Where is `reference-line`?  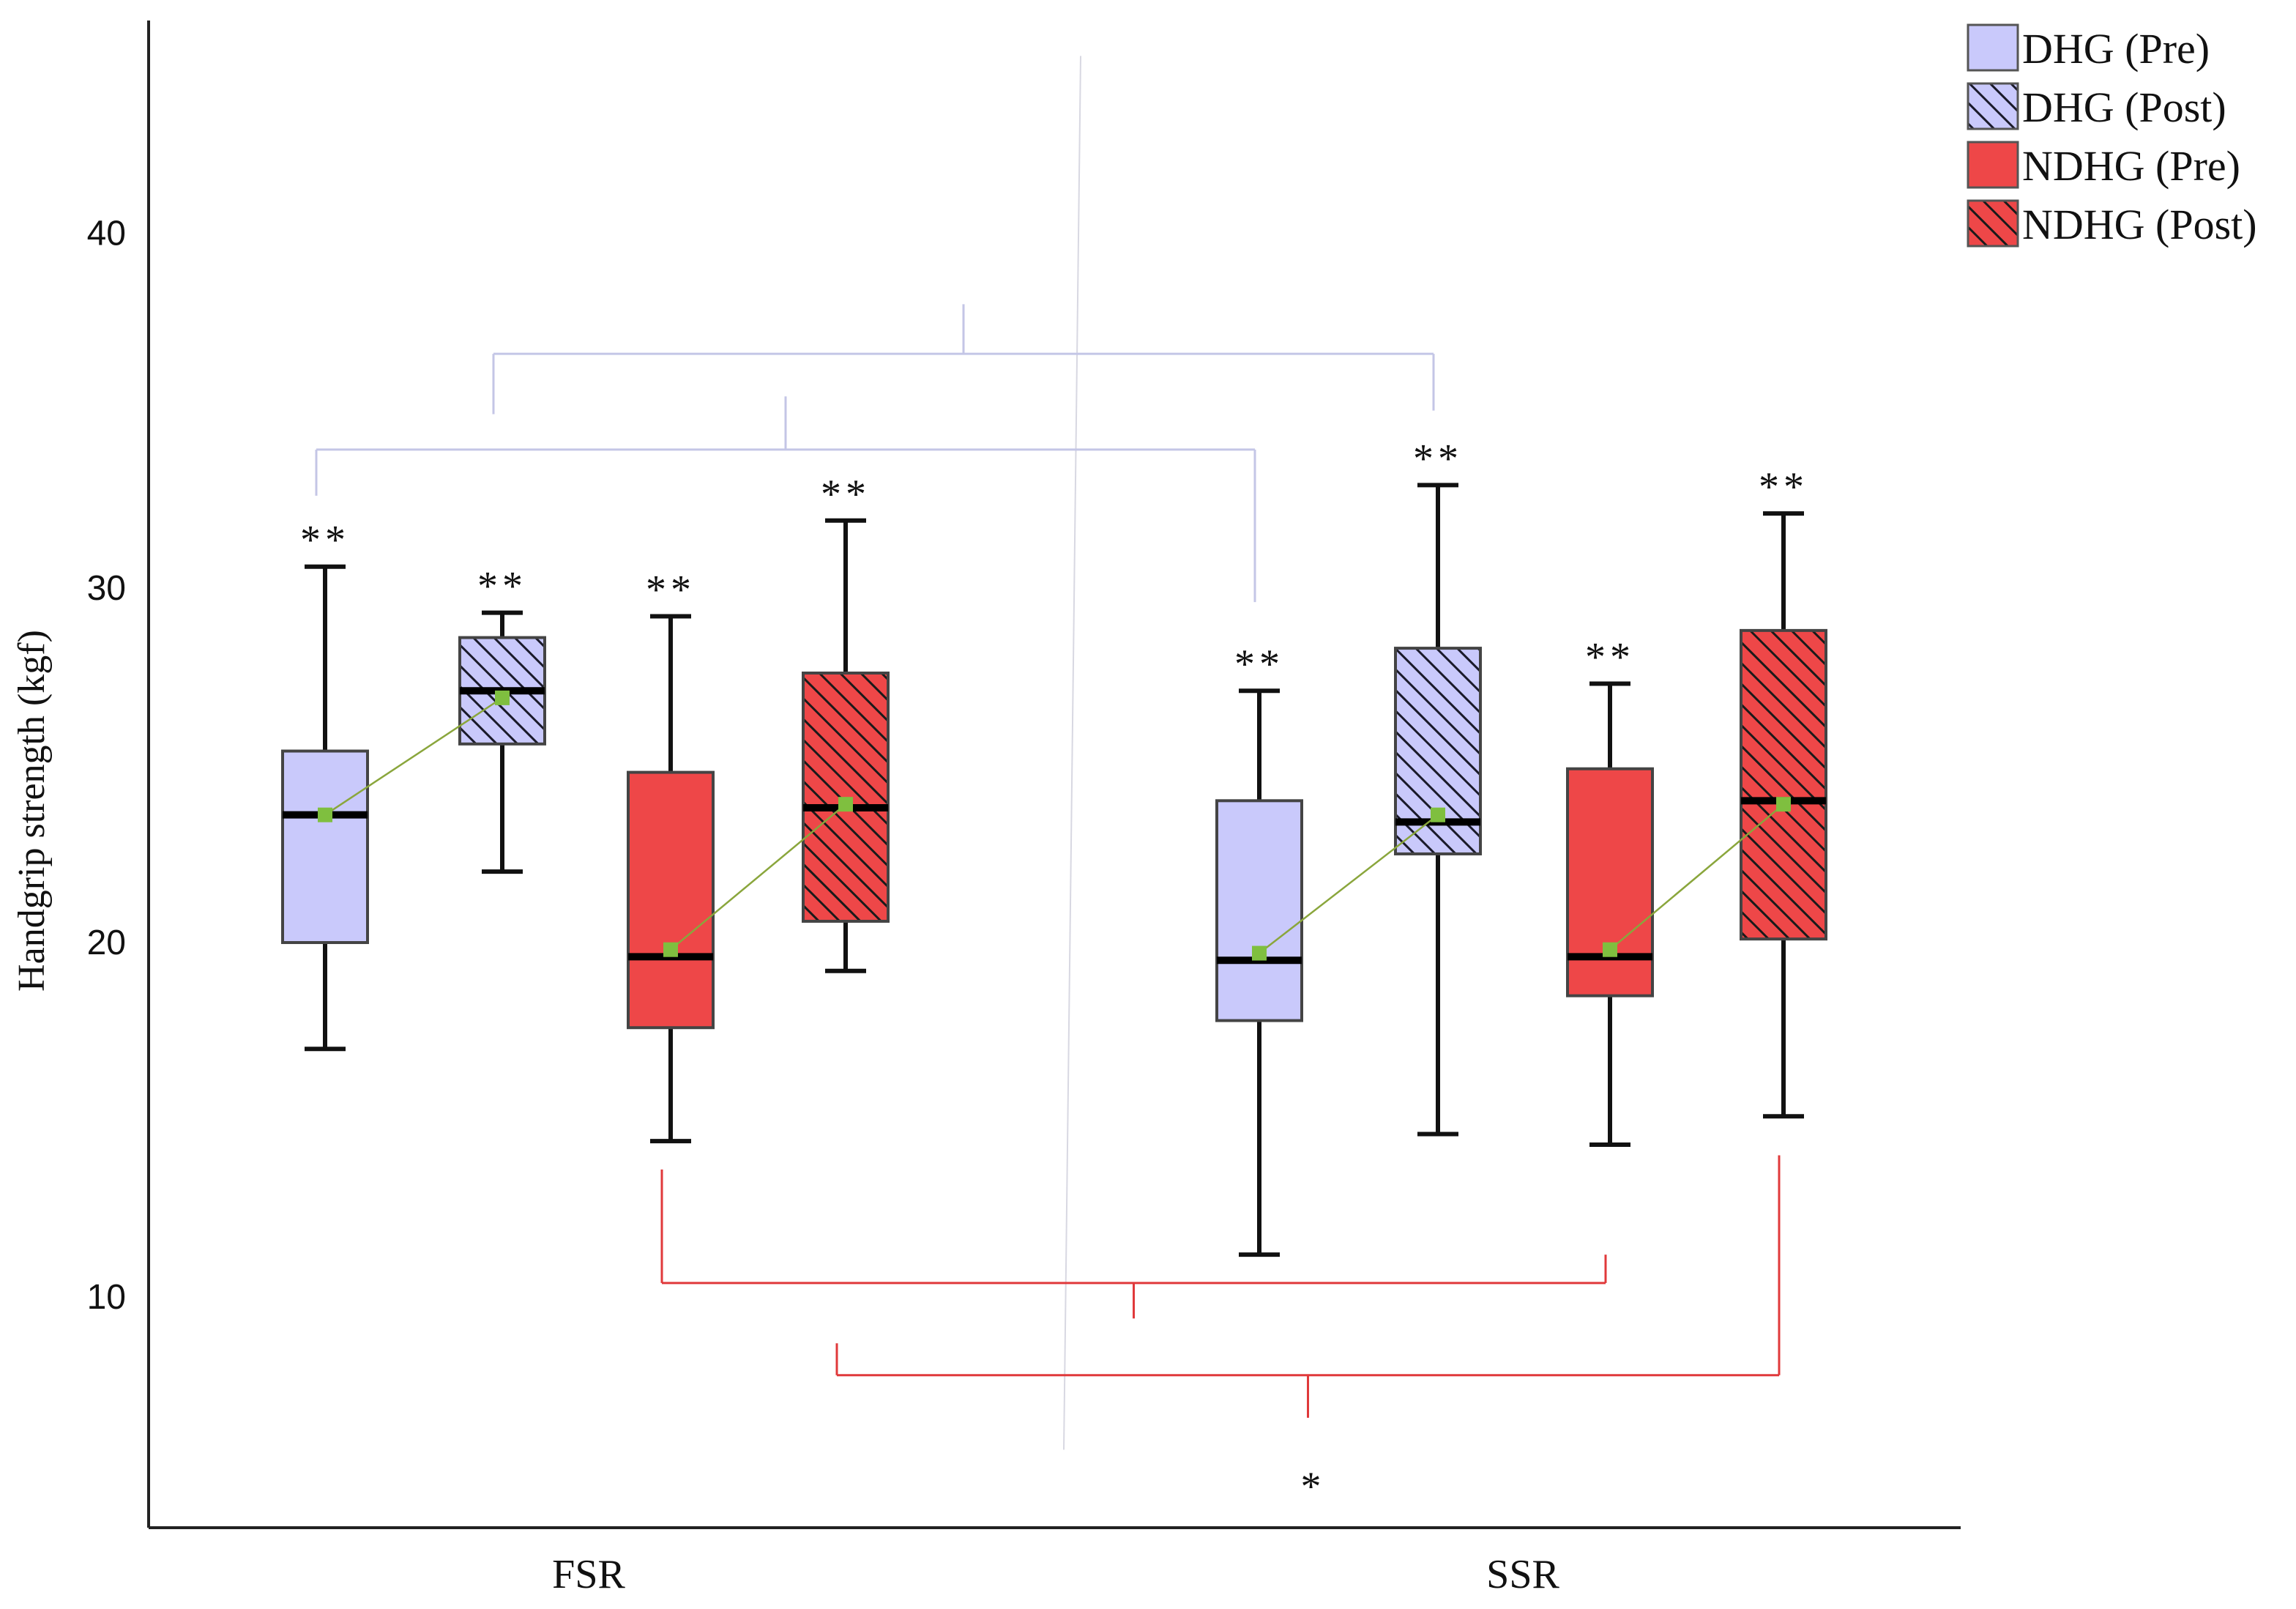
reference-line is located at coordinates (1072, 753).